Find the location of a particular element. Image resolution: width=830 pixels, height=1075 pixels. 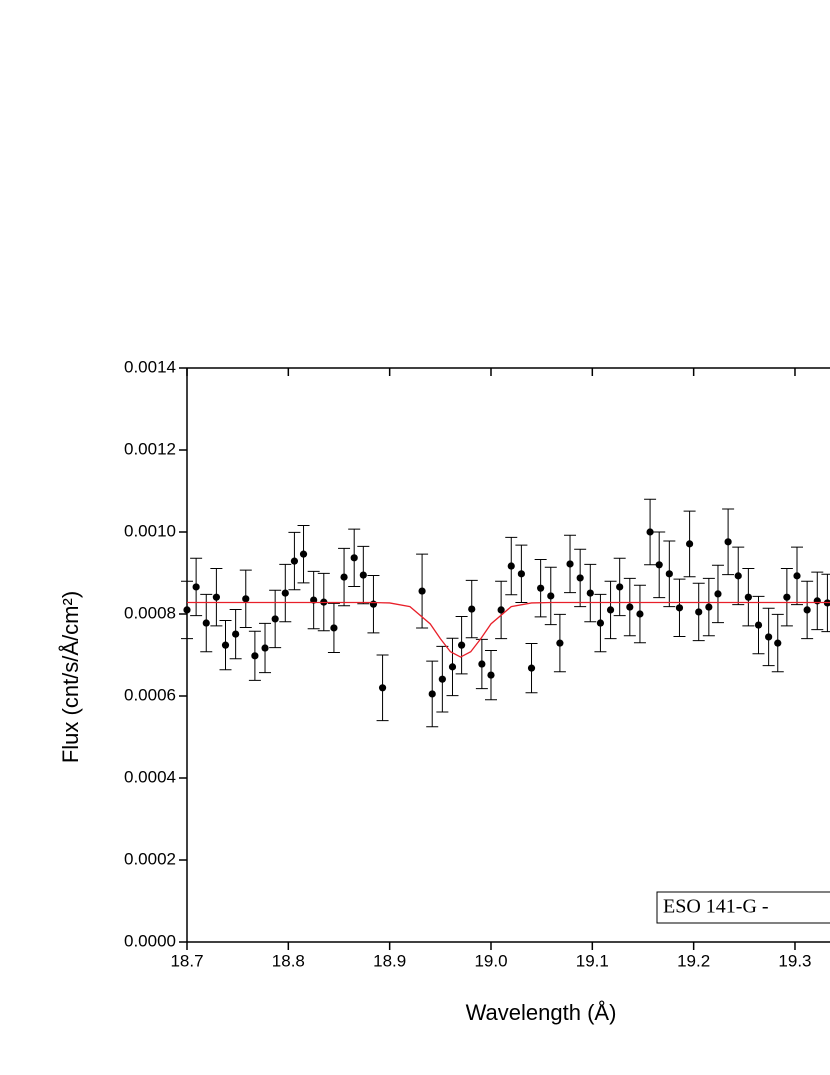

y-tick-label: 0.0002 is located at coordinates (150, 858).